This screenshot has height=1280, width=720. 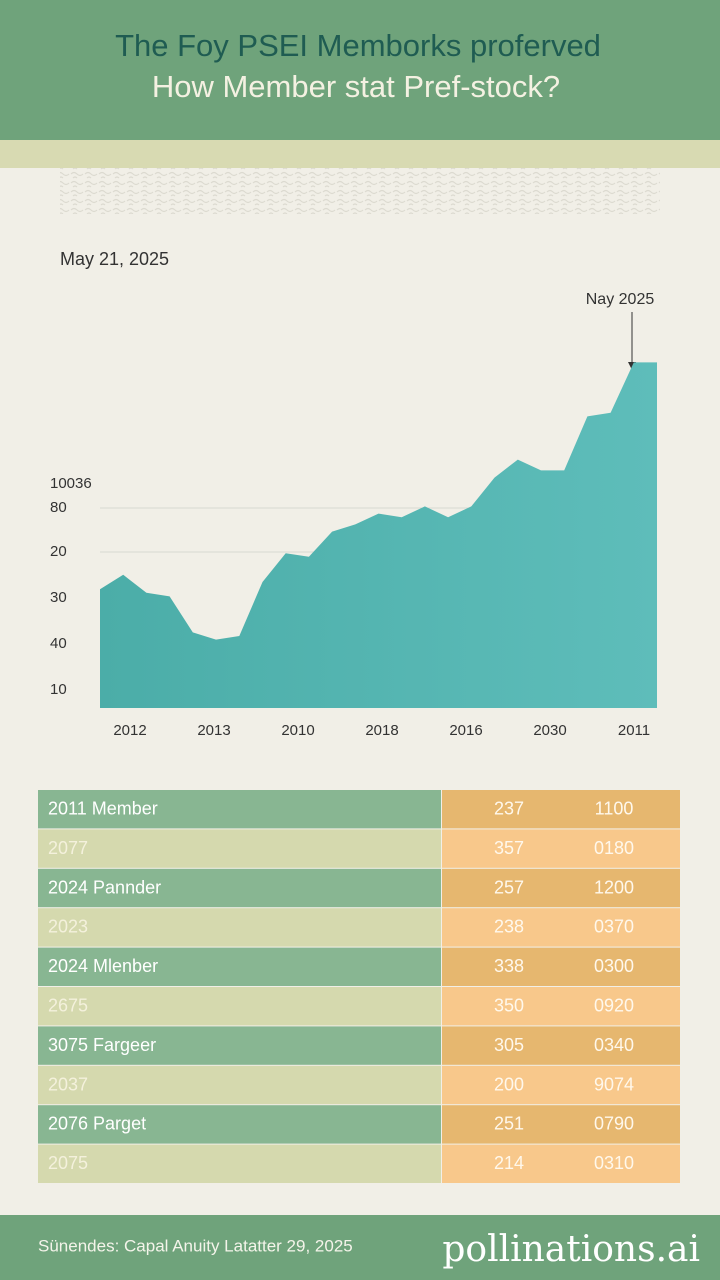 I want to click on footer-source: Sünendes: Capal Anuity Latatter 29, 2025, so click(x=195, y=1245).